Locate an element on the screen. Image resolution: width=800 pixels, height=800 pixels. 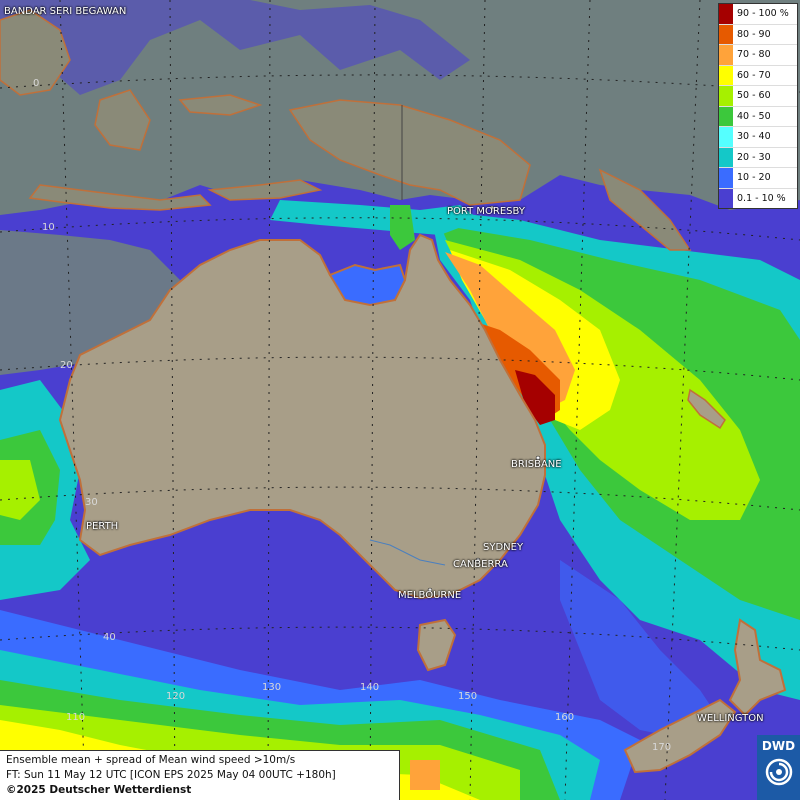
tasman-blue is located at coordinates (640, 650).